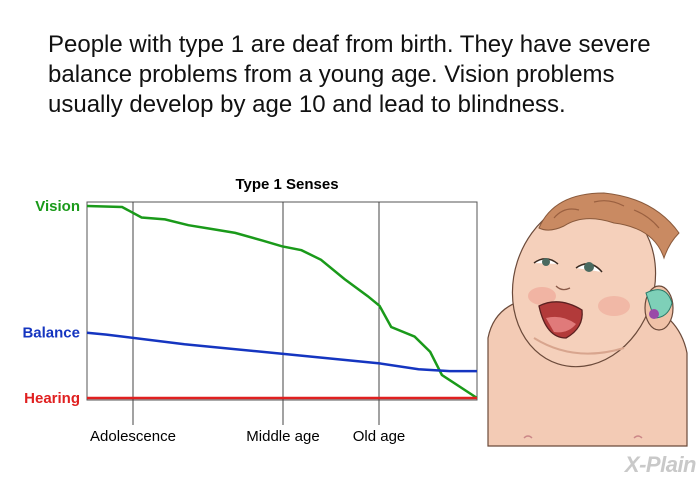 This screenshot has height=480, width=700. I want to click on balance-line, so click(281, 352).